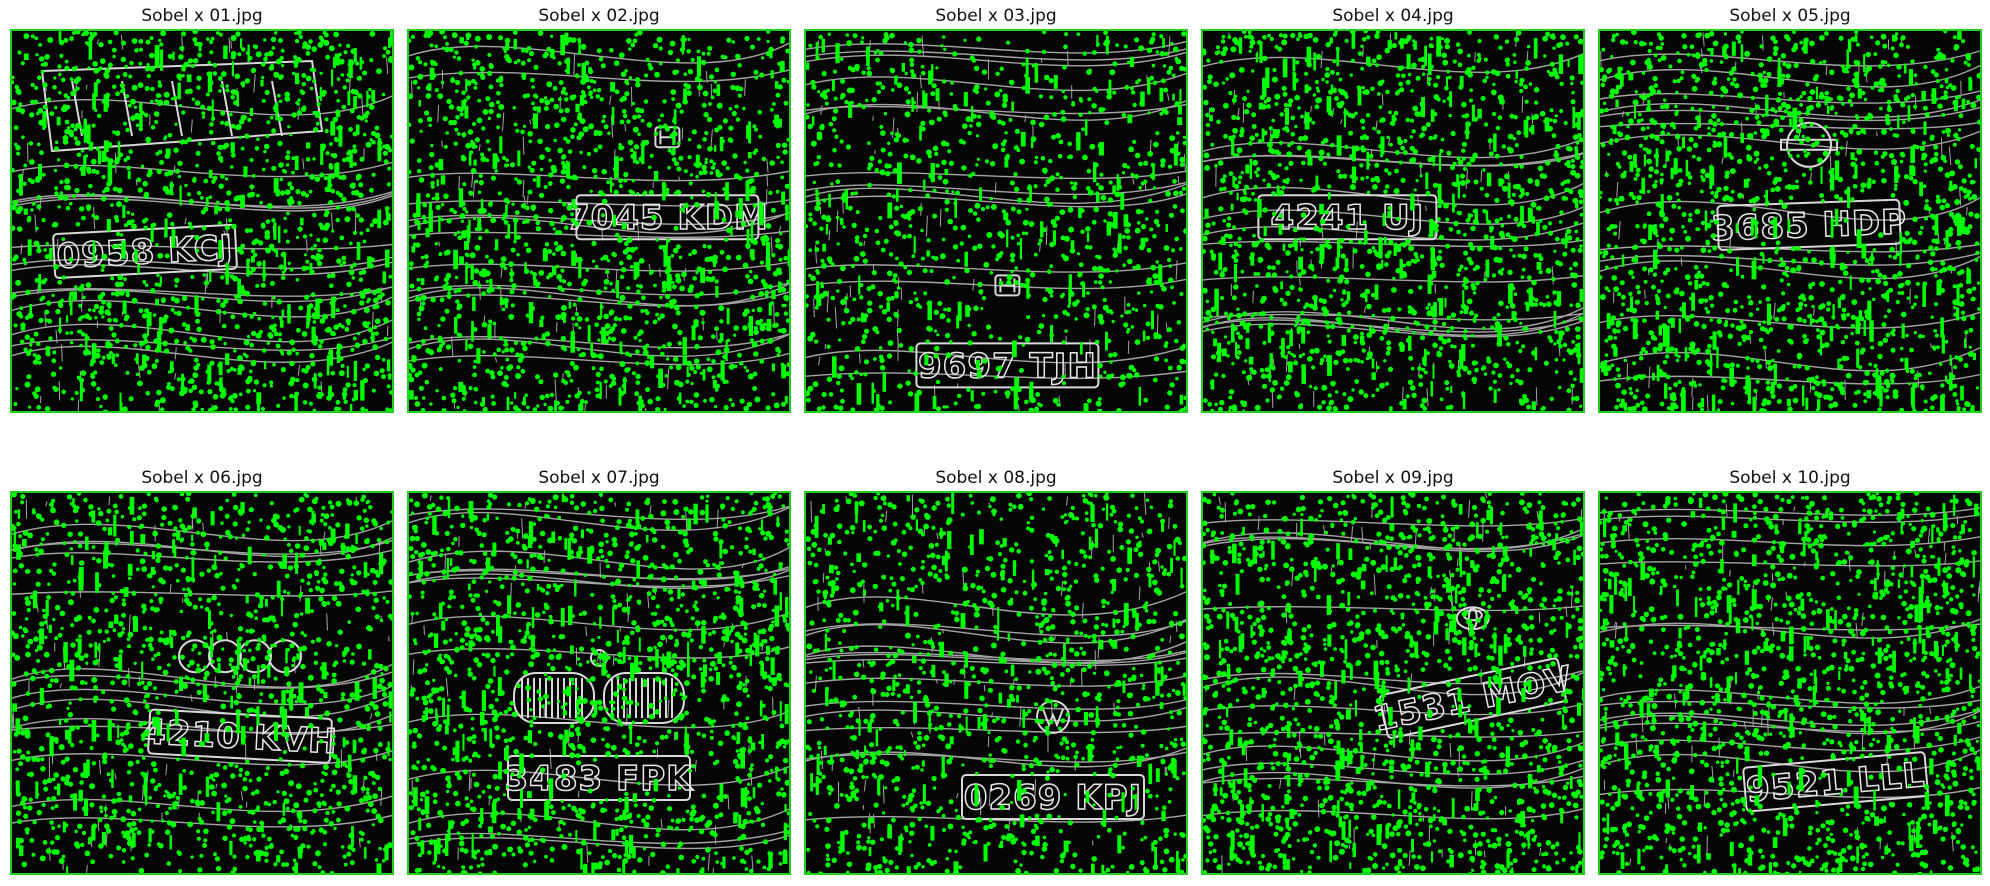 This screenshot has height=886, width=1990. I want to click on license-plate: 4241 UJ, so click(1347, 217).